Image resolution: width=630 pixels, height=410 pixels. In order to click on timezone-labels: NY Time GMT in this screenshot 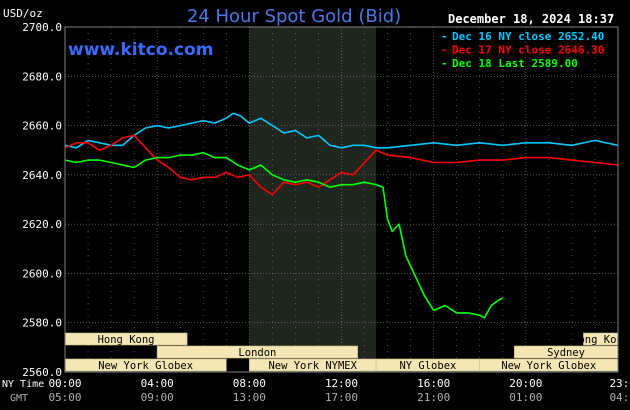, I will do `click(23, 391)`.